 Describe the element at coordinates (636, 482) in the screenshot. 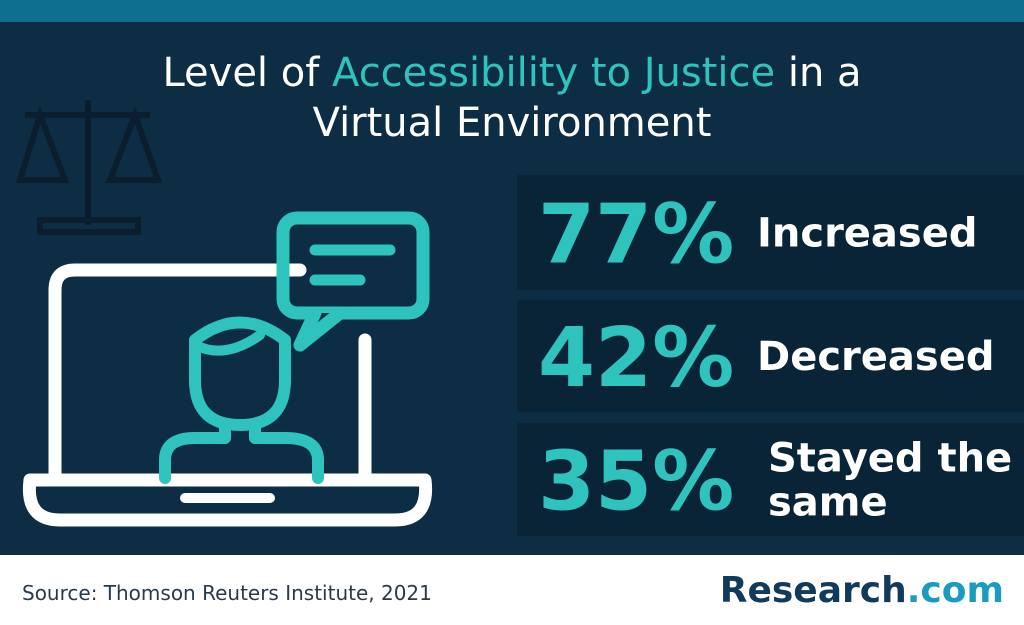

I see `stat-percent: 35%` at that location.